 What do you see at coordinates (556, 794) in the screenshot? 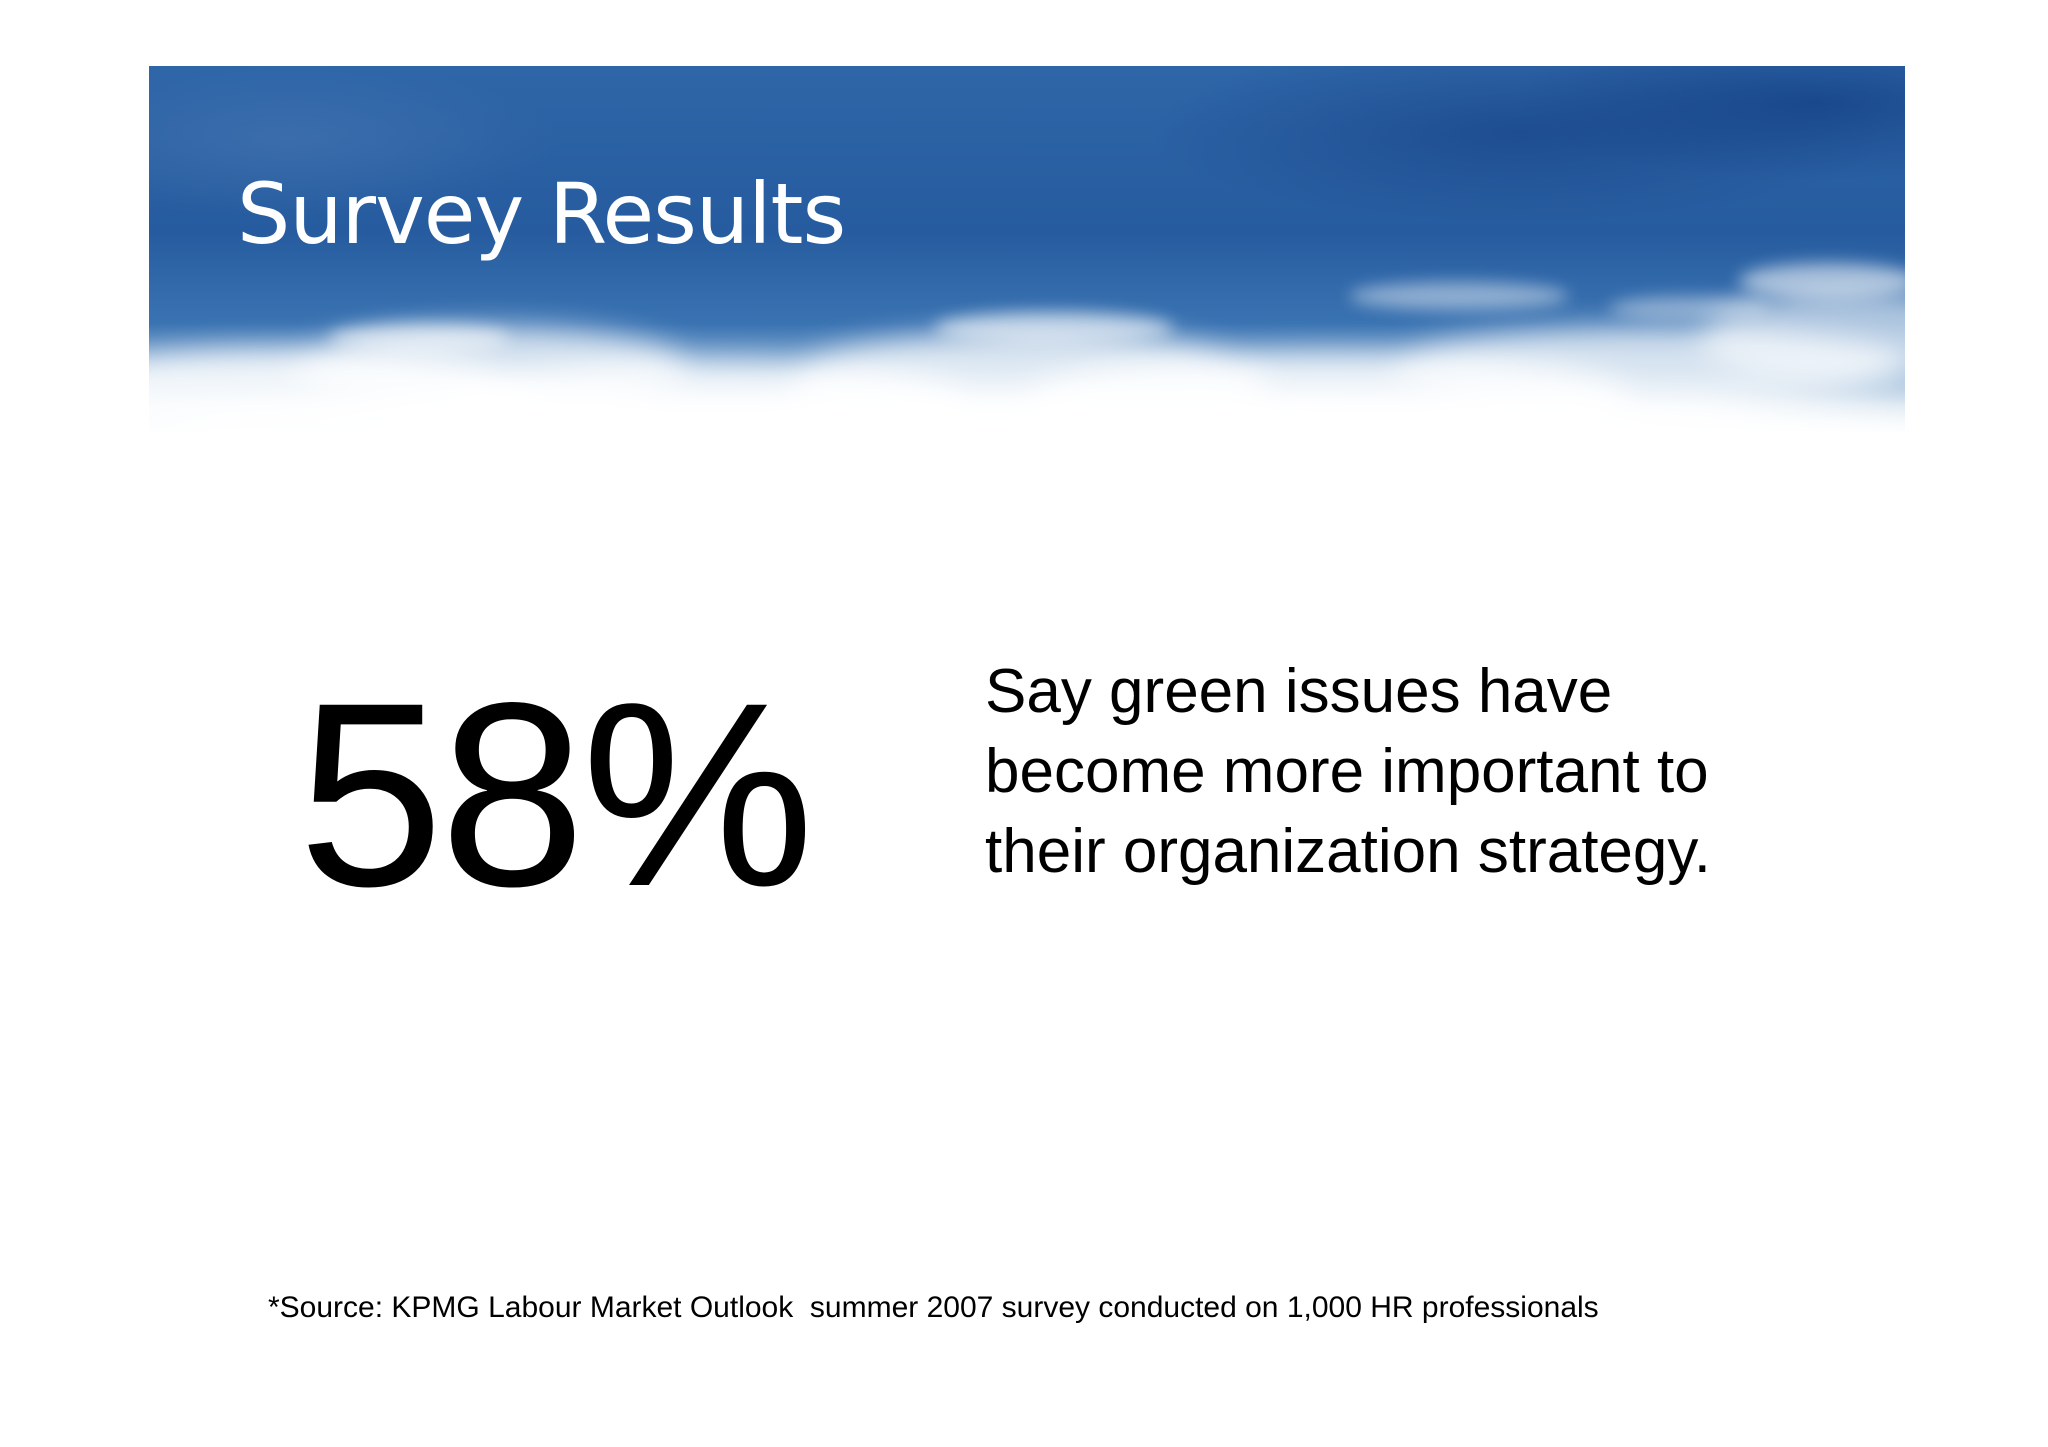
I see `statistic-value: 58%` at bounding box center [556, 794].